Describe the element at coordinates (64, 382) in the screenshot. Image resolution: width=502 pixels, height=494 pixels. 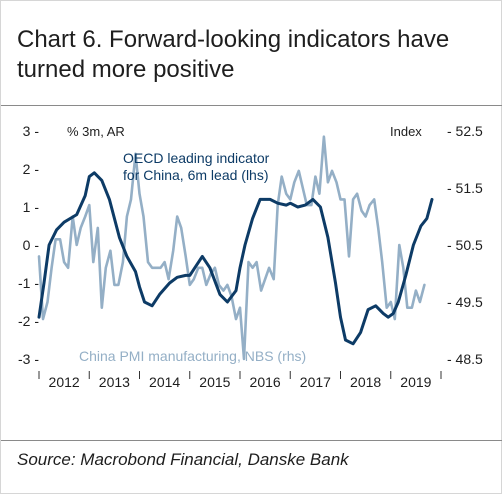
I see `x-tick-label: 2012` at that location.